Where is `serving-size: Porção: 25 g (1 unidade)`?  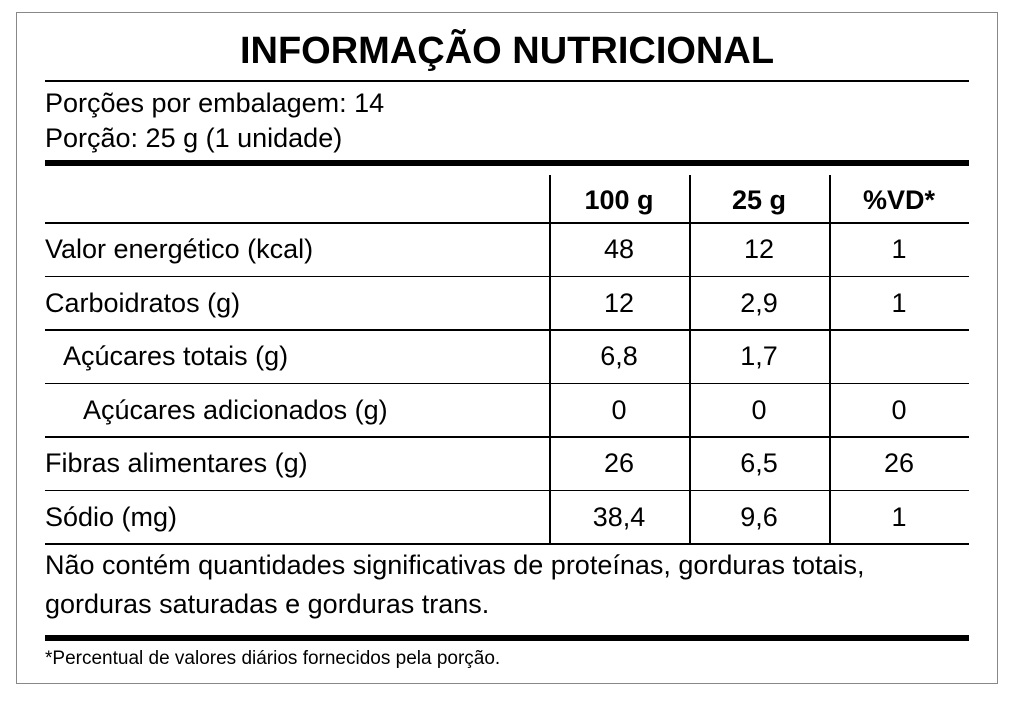
serving-size: Porção: 25 g (1 unidade) is located at coordinates (194, 138).